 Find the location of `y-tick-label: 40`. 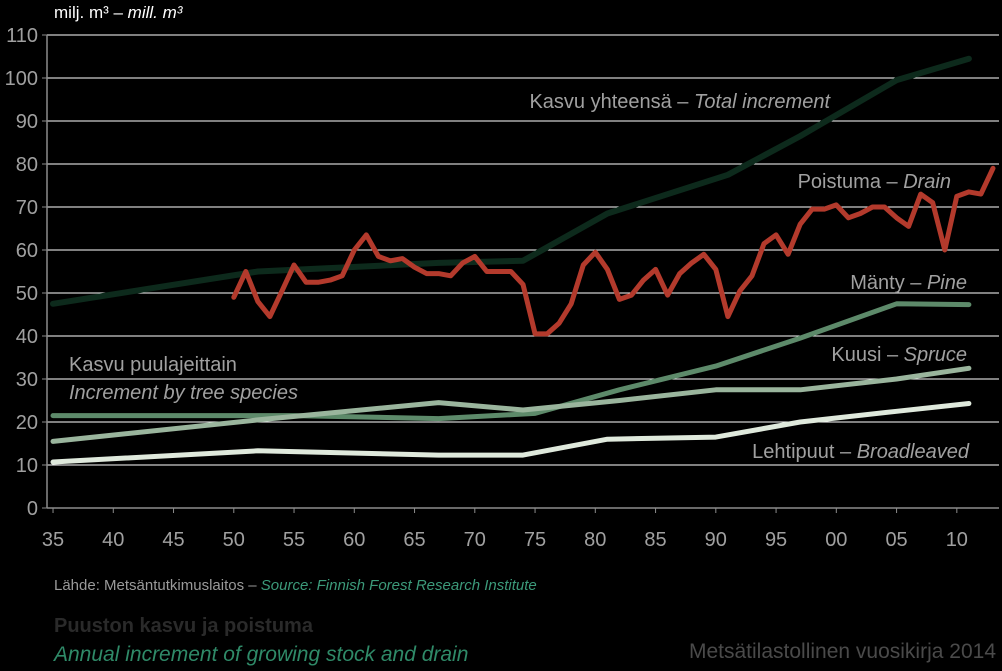

y-tick-label: 40 is located at coordinates (27, 337).